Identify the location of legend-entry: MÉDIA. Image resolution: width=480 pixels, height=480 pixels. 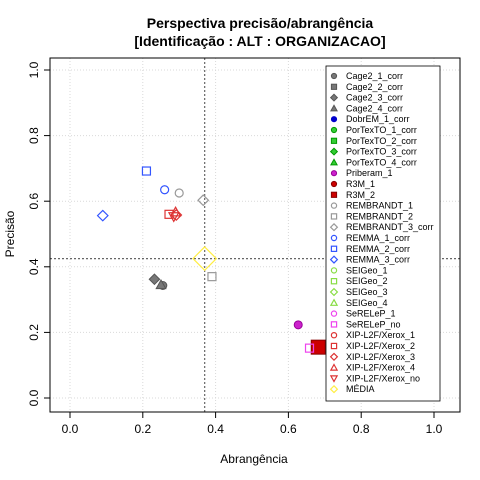
(360, 389).